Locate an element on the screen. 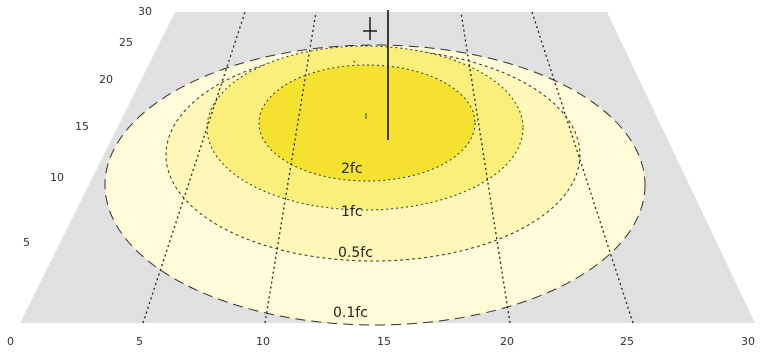 Image resolution: width=776 pixels, height=356 pixels. x-axis-ticks: 0 5 10 15 20 25 30 is located at coordinates (381, 341).